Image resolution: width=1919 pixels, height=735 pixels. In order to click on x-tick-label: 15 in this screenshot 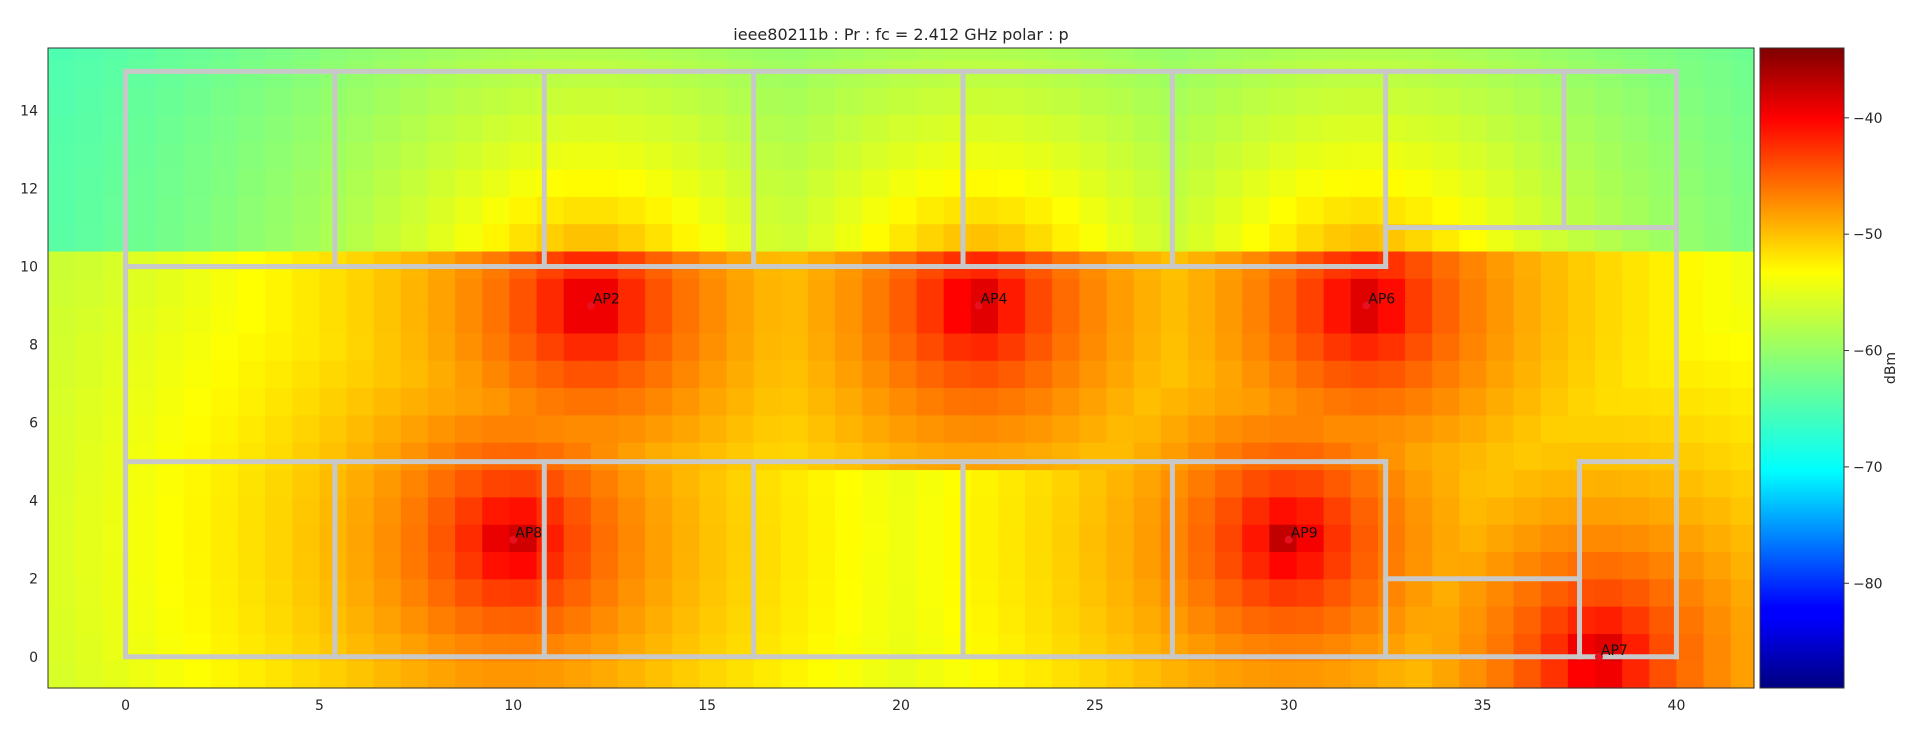, I will do `click(707, 706)`.